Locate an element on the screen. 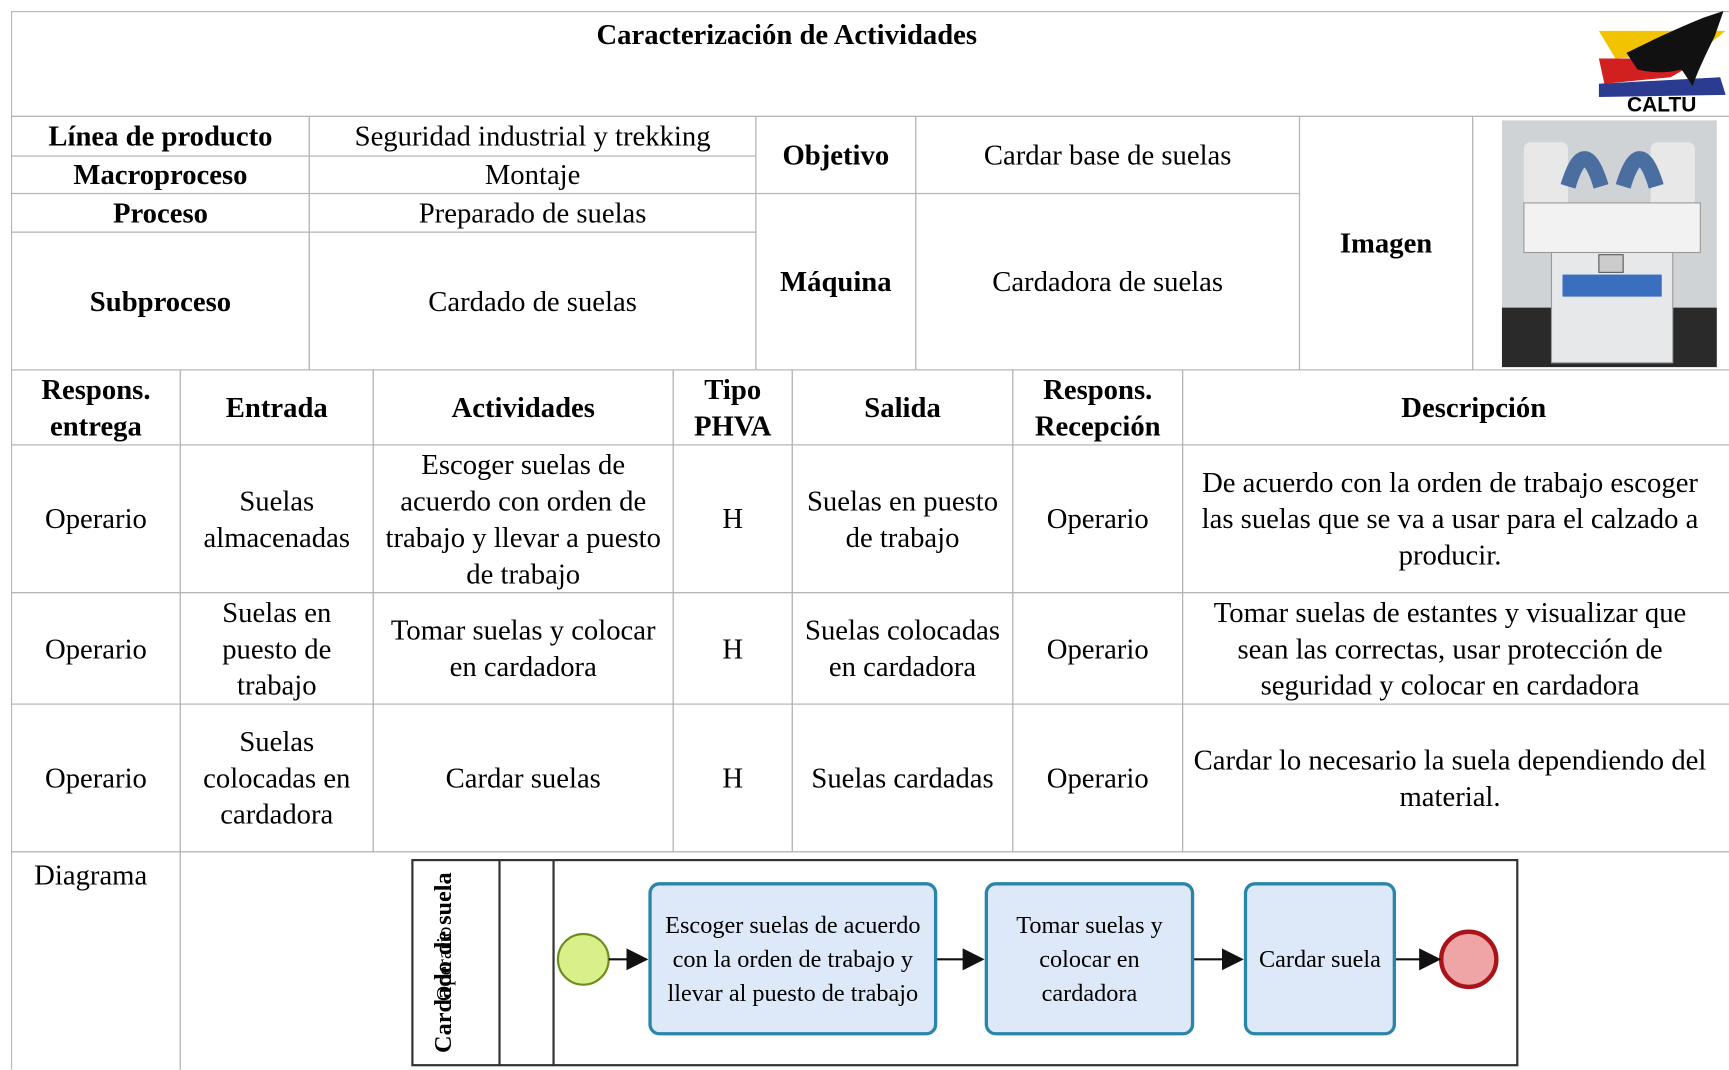 The image size is (1729, 1070). image-cell is located at coordinates (1600, 243).